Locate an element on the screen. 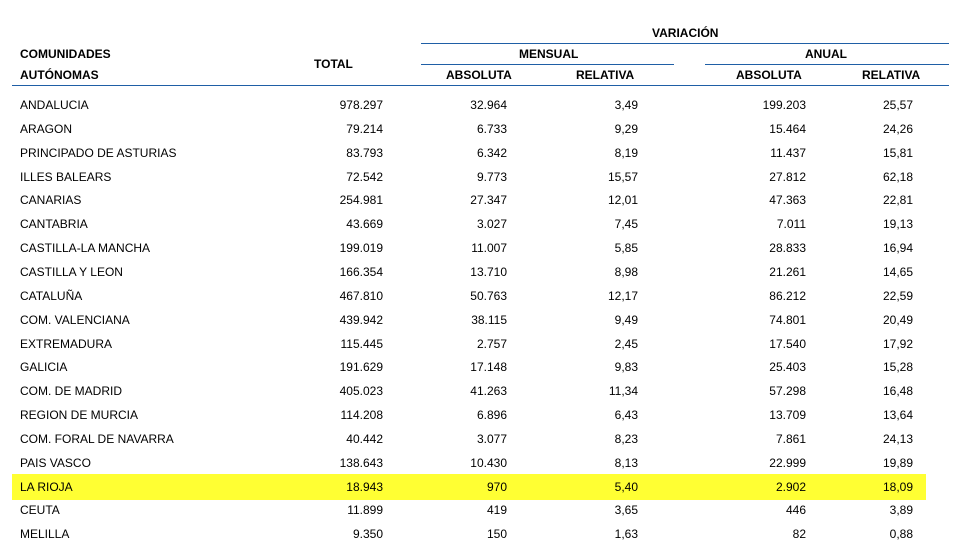 The height and width of the screenshot is (541, 960). cell-total: 138.643 is located at coordinates (361, 463).